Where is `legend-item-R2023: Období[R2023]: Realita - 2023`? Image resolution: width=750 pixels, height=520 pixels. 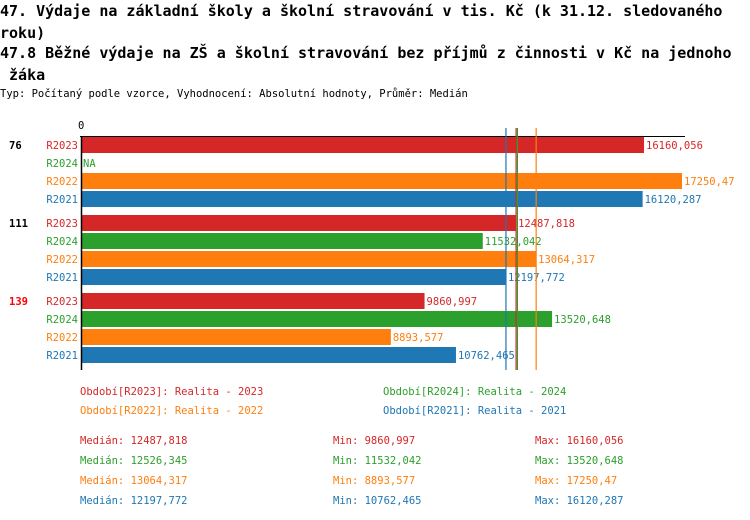 legend-item-R2023: Období[R2023]: Realita - 2023 is located at coordinates (172, 392).